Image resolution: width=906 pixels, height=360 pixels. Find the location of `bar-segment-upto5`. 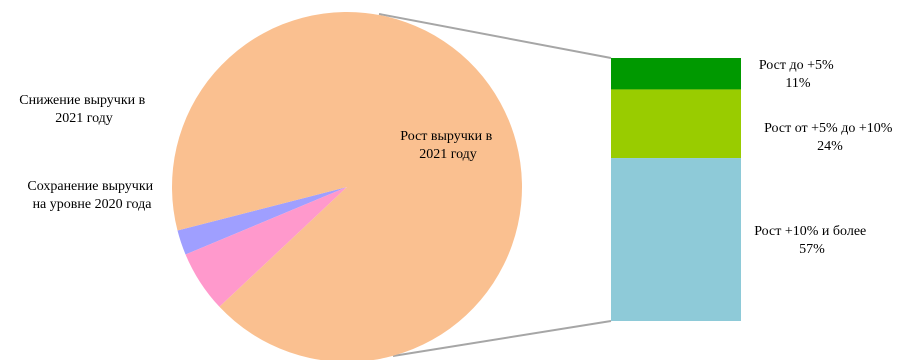

bar-segment-upto5 is located at coordinates (676, 74).